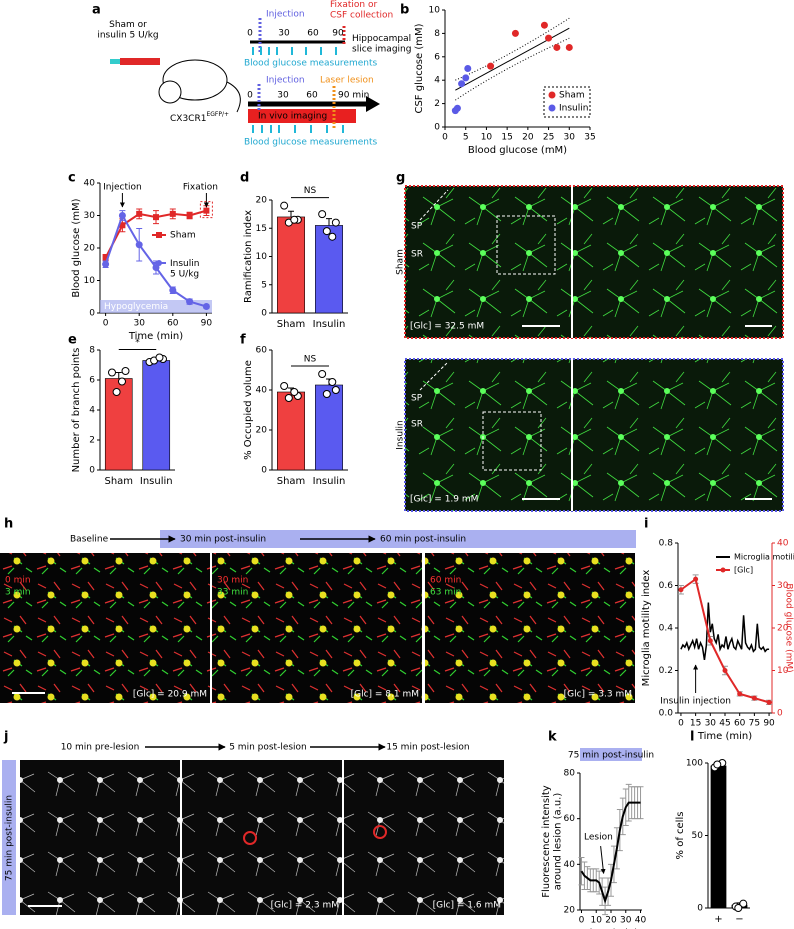 The height and width of the screenshot is (929, 794). Describe the element at coordinates (512, 441) in the screenshot. I see `zoom-box` at that location.